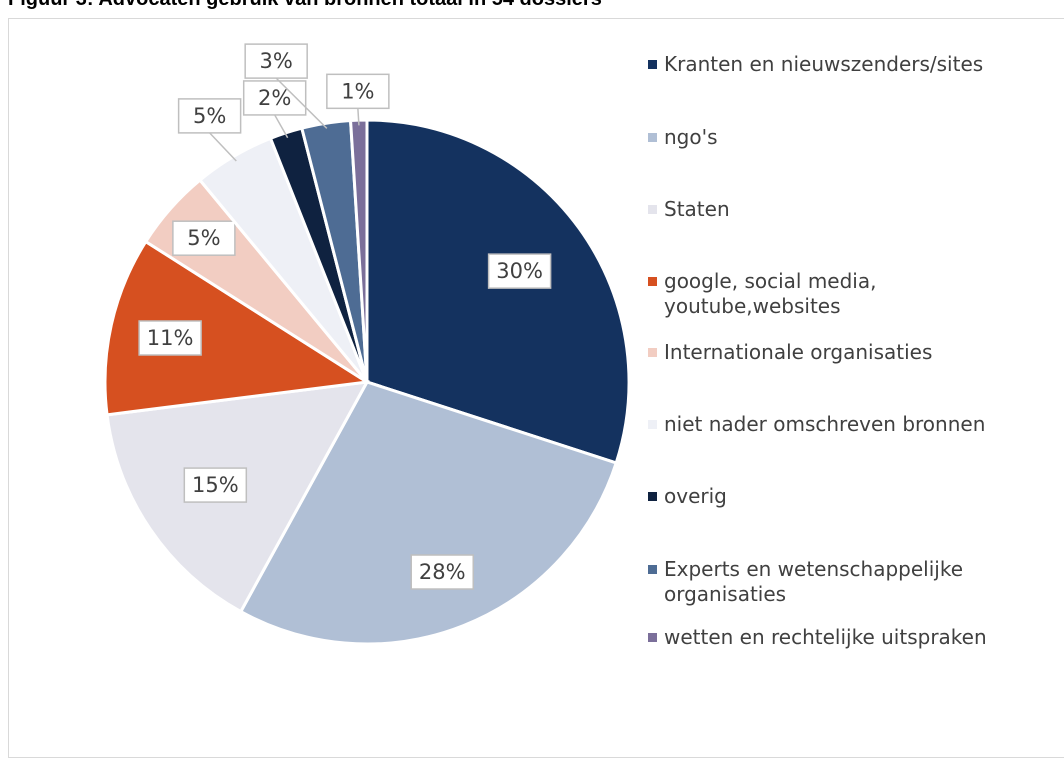 The image size is (1064, 758). What do you see at coordinates (697, 209) in the screenshot?
I see `legend-label: Staten` at bounding box center [697, 209].